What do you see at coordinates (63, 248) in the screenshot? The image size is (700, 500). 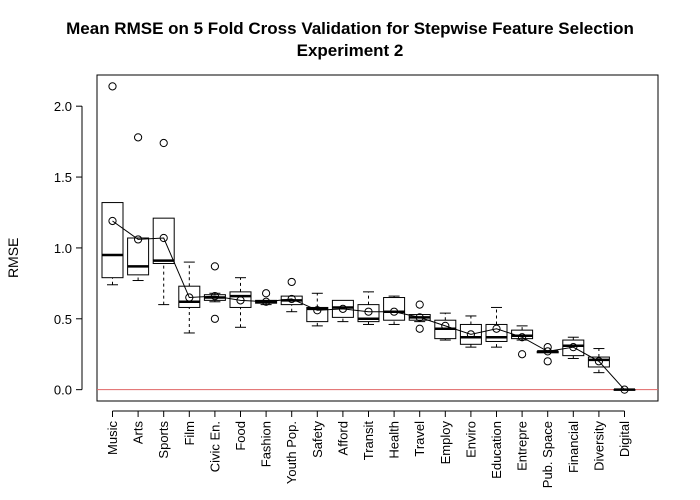 I see `y-tick-label: 1.0` at bounding box center [63, 248].